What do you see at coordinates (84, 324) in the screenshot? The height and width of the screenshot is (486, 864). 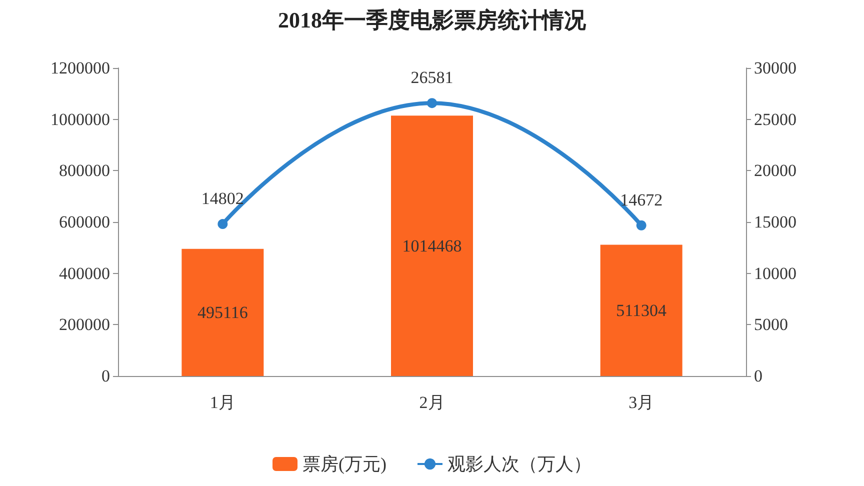 I see `y-tick-label: 200000` at bounding box center [84, 324].